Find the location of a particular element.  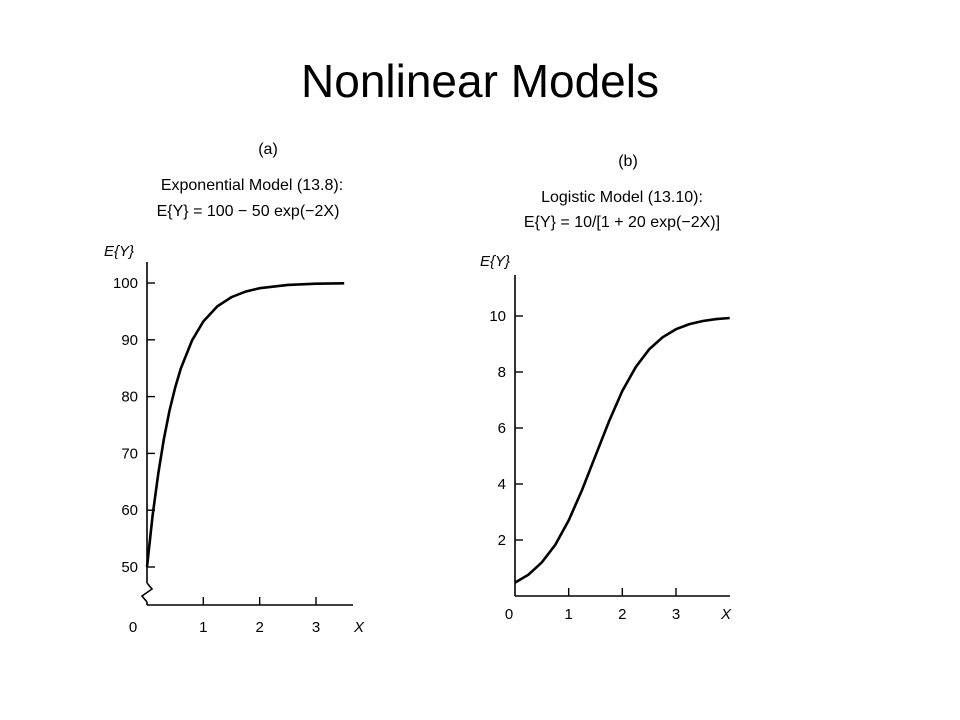

y-tick-label-a-90: 90 is located at coordinates (129, 340).